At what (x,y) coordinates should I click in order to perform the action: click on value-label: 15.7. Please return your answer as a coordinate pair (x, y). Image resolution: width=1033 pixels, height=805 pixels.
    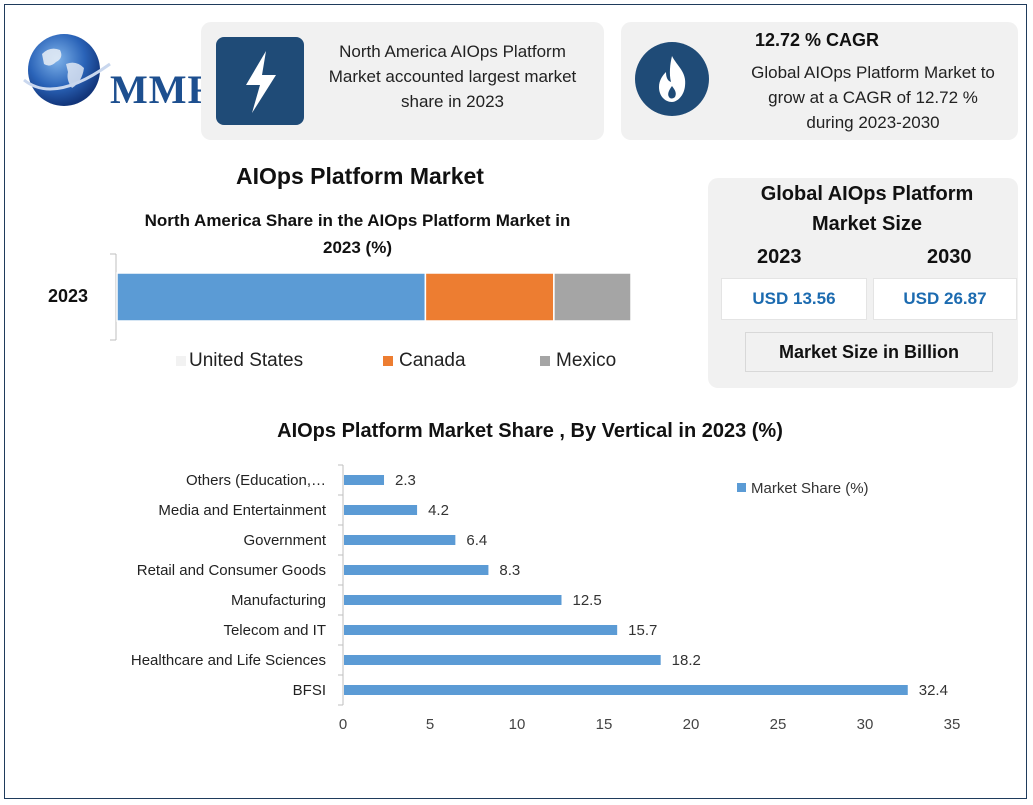
    Looking at the image, I should click on (642, 630).